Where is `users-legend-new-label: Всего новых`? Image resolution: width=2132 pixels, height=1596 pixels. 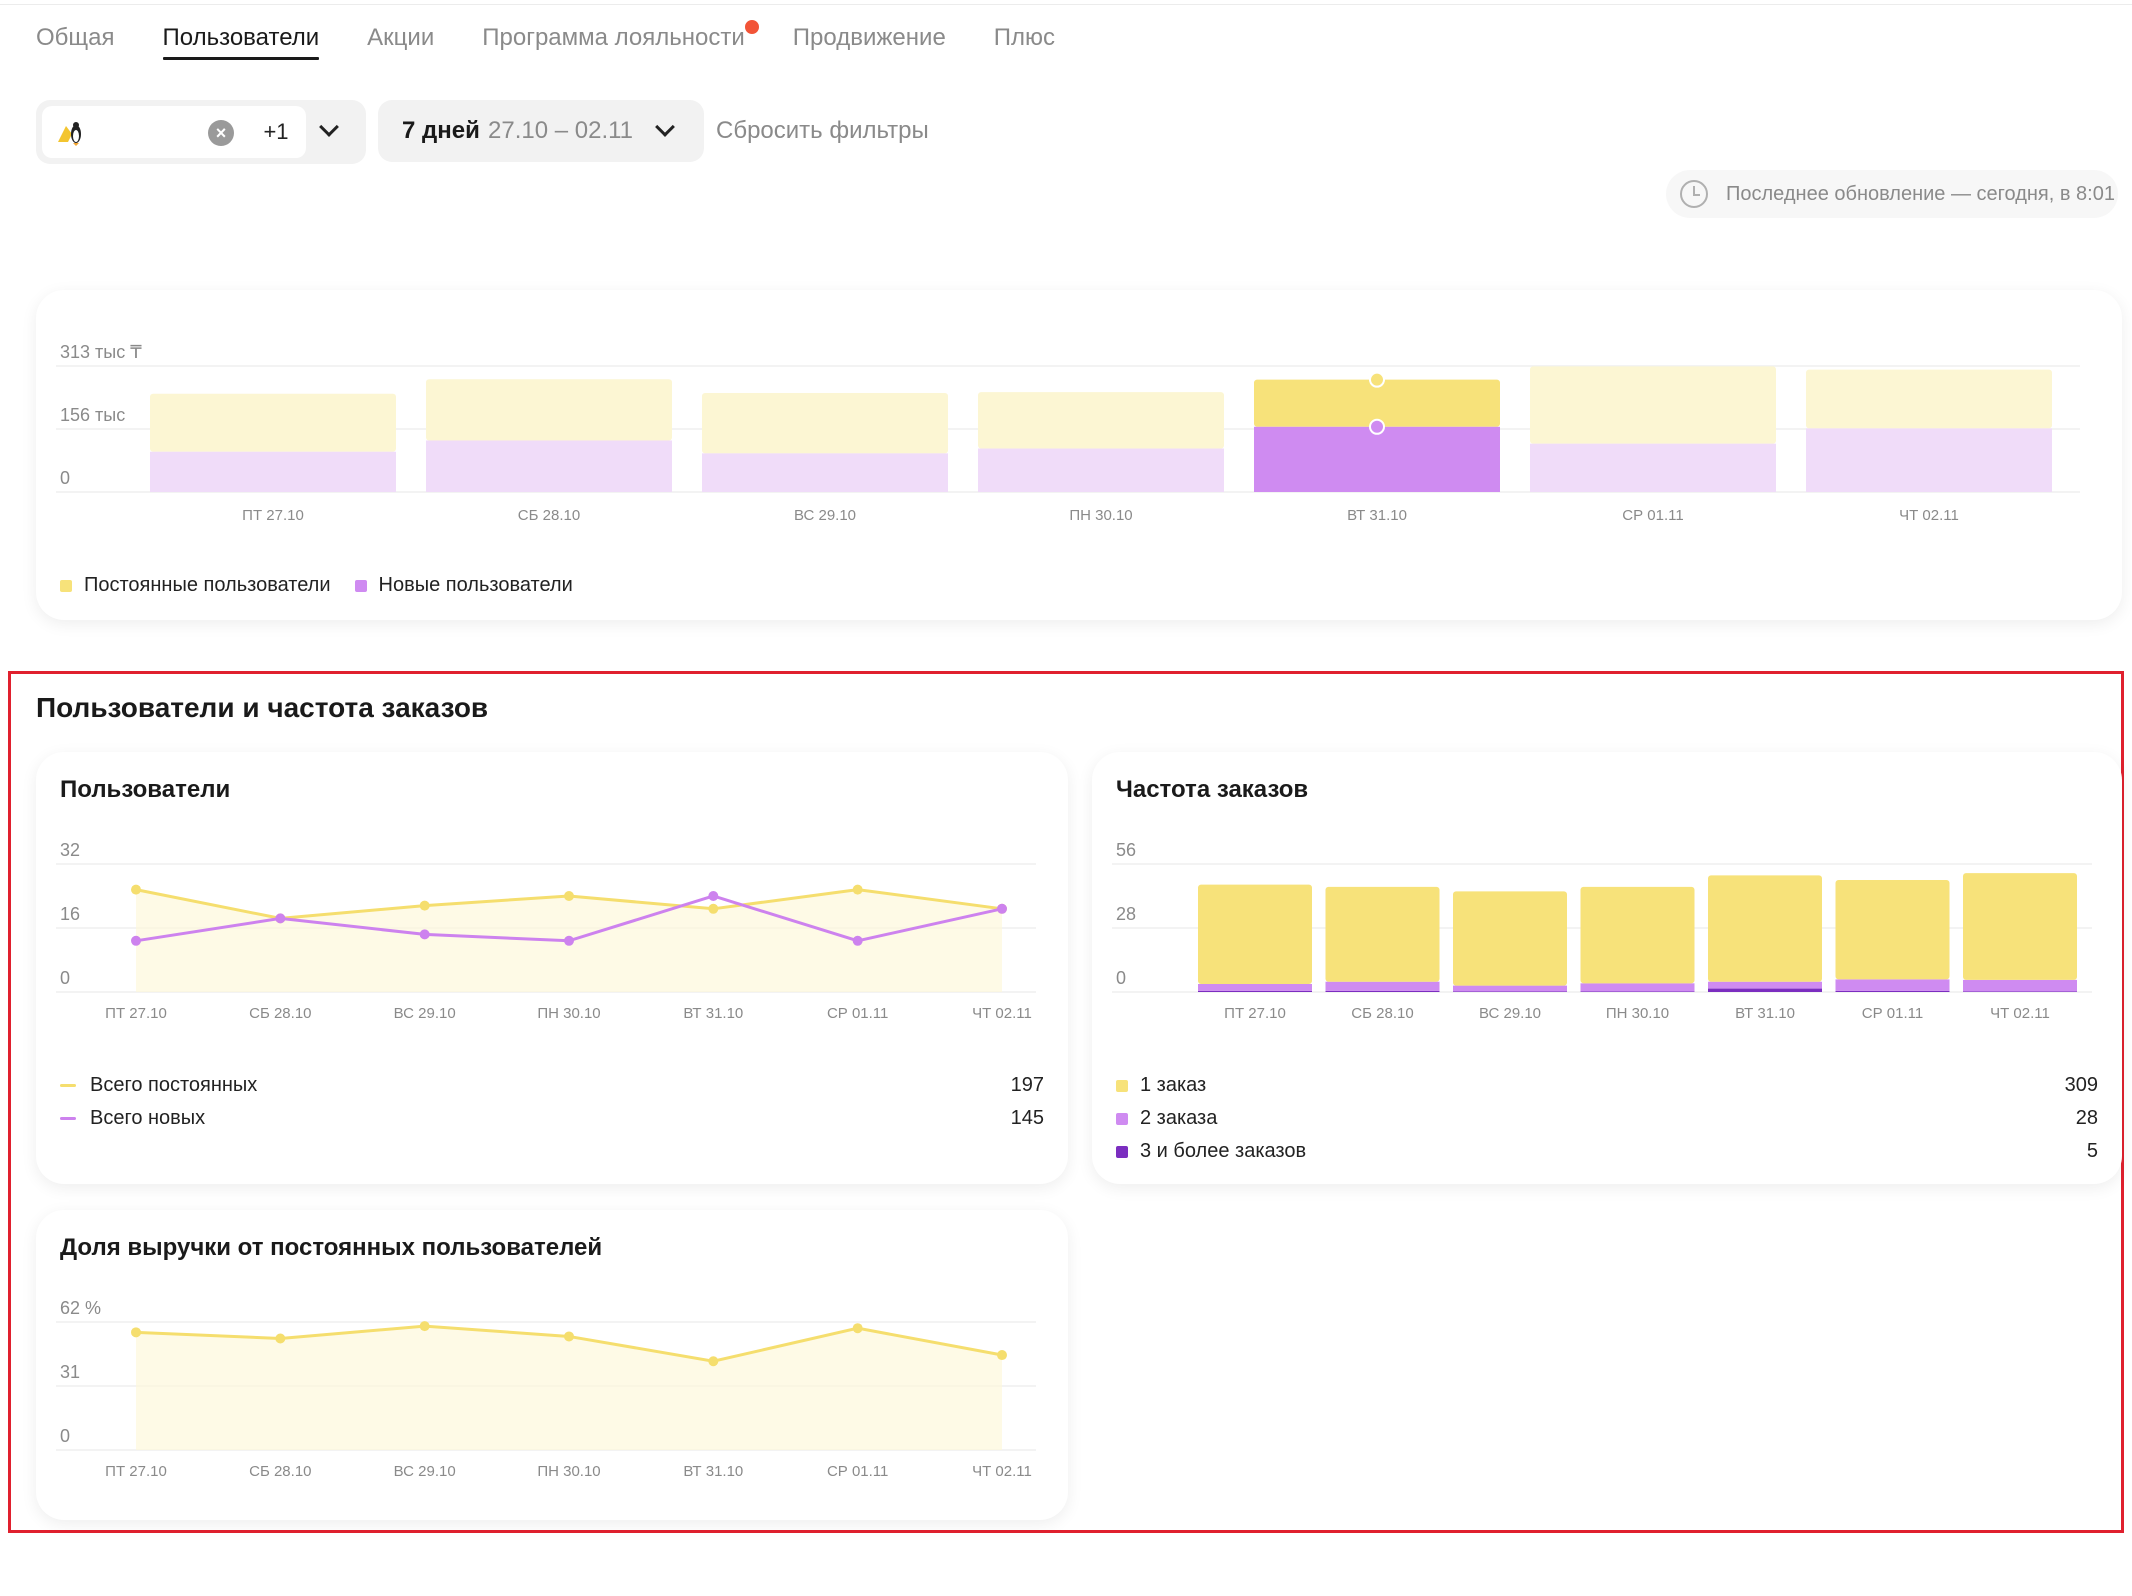
users-legend-new-label: Всего новых is located at coordinates (148, 1118).